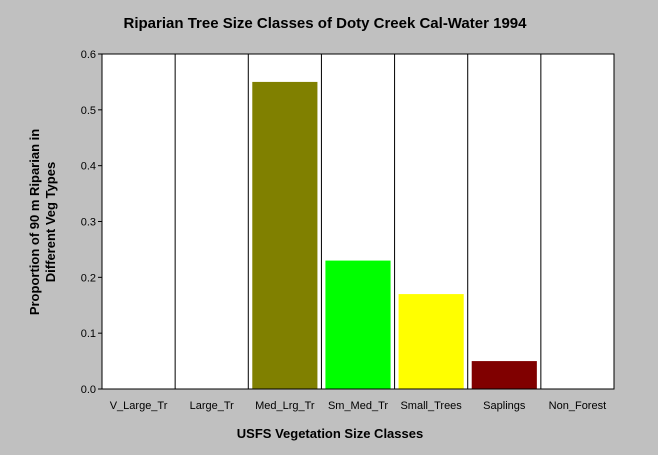 The image size is (658, 455). Describe the element at coordinates (212, 406) in the screenshot. I see `x-category-label: Large_Tr` at that location.